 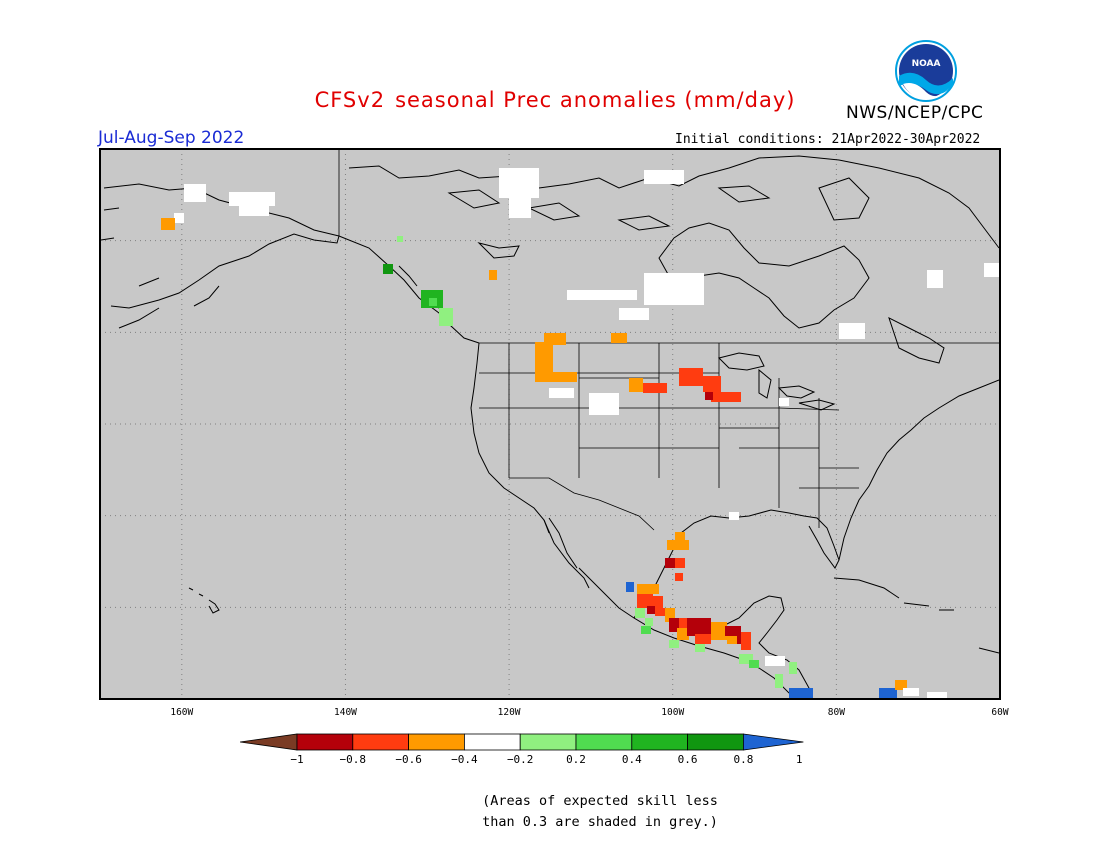 What do you see at coordinates (999, 712) in the screenshot?
I see `lon-label: 60W` at bounding box center [999, 712].